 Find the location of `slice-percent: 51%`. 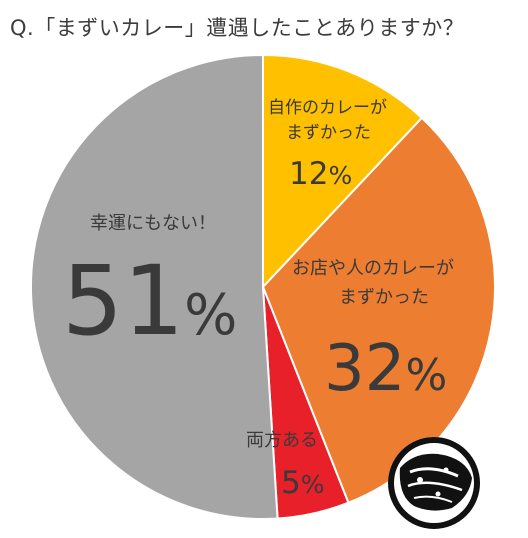

slice-percent: 51% is located at coordinates (149, 301).